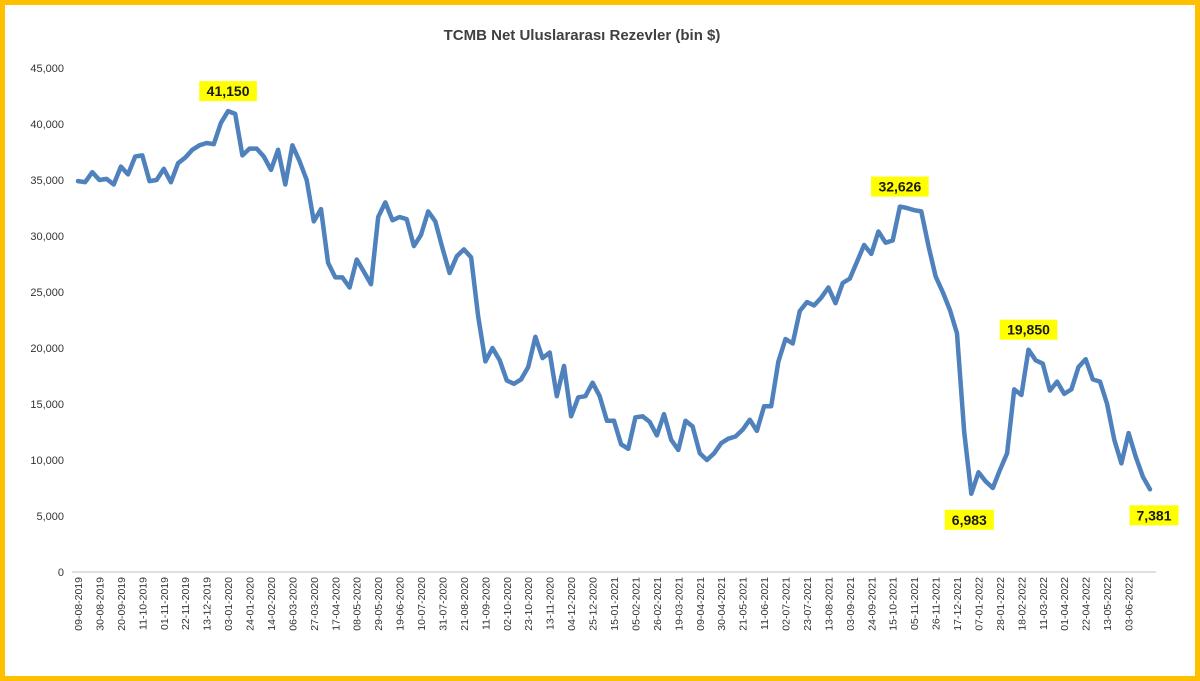  What do you see at coordinates (636, 604) in the screenshot?
I see `x-tick-label: 05-02-2021` at bounding box center [636, 604].